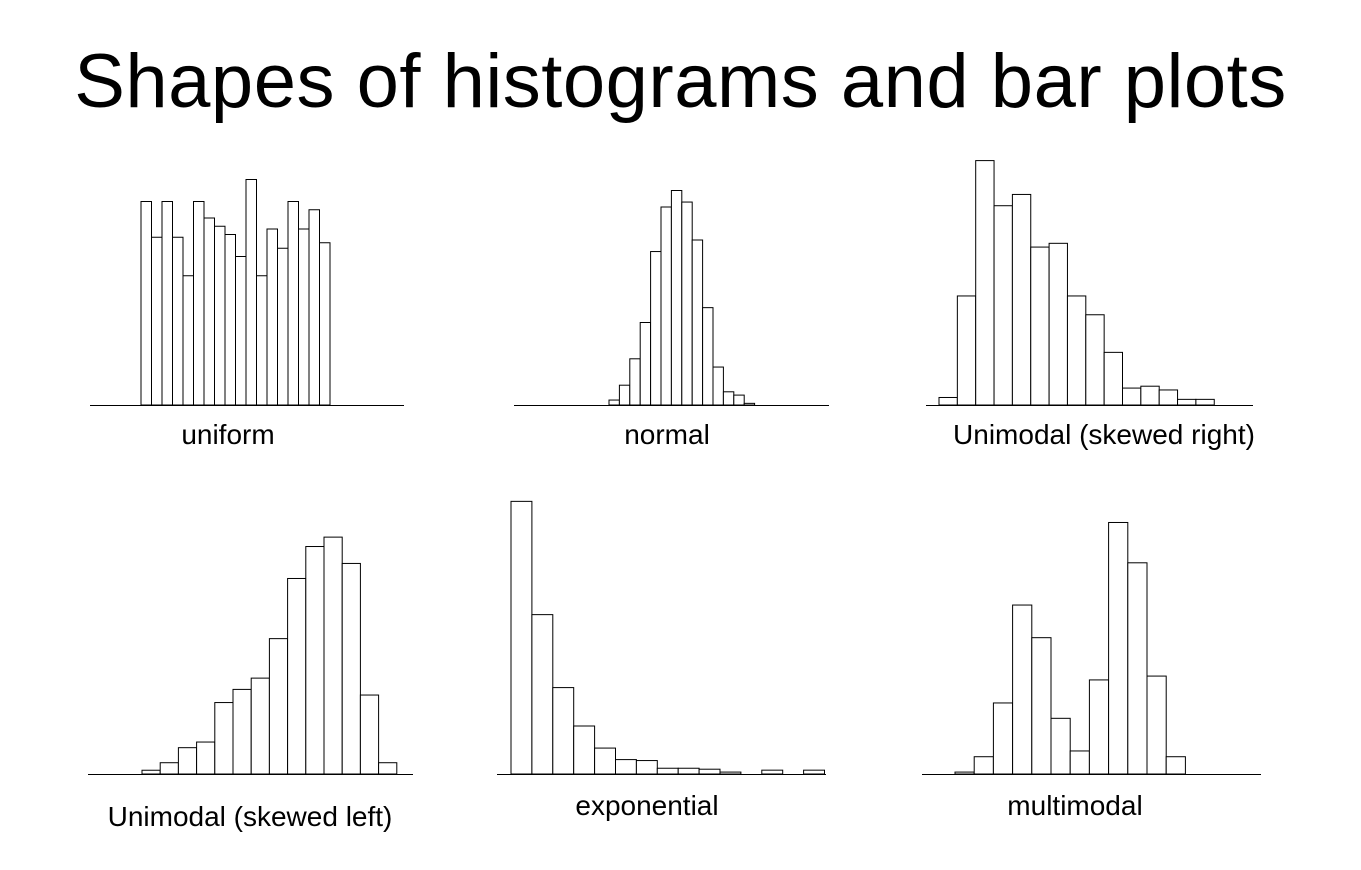 The image size is (1361, 870). Describe the element at coordinates (228, 434) in the screenshot. I see `caption-uniform: uniform` at that location.